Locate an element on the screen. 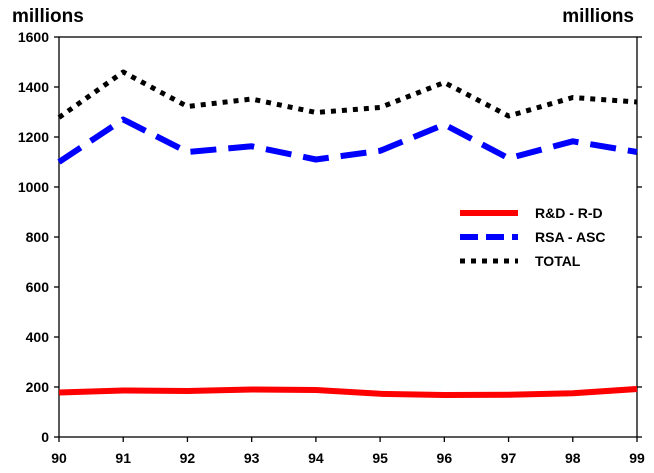 The image size is (654, 473). y-axis-unit-right: millions is located at coordinates (598, 16).